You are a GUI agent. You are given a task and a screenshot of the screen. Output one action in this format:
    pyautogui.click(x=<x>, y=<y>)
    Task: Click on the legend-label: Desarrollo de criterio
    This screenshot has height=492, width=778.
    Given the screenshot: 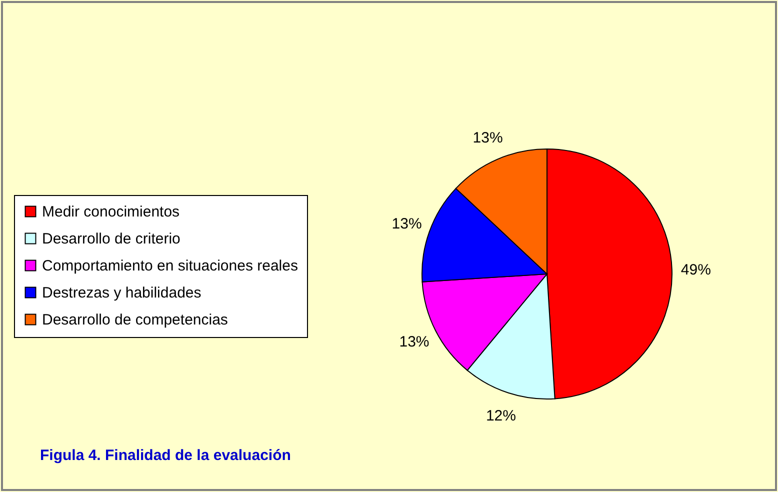 What is the action you would take?
    pyautogui.click(x=111, y=239)
    